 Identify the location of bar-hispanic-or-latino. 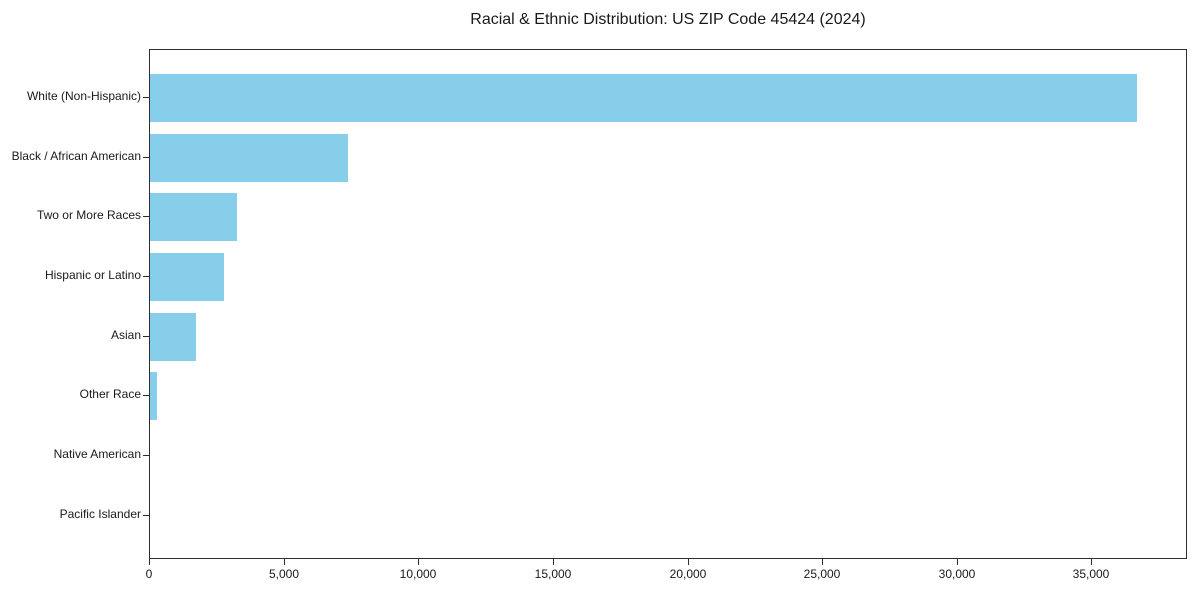
(187, 276).